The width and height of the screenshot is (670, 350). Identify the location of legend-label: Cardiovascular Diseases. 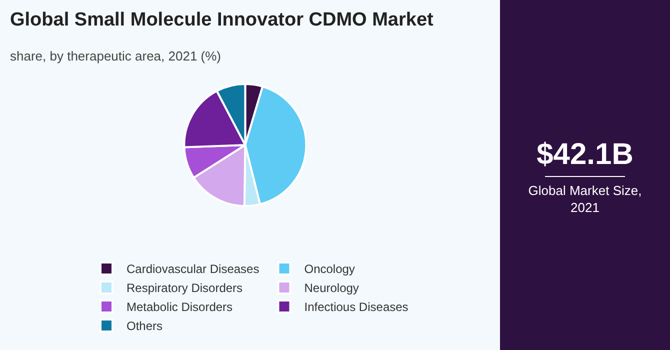
(193, 269).